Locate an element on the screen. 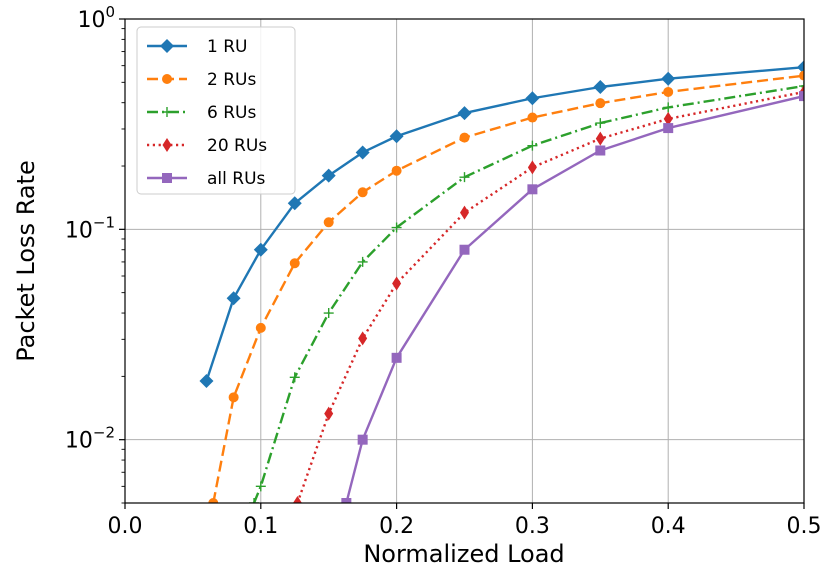  legend-entry: 20 RUs is located at coordinates (207, 146).